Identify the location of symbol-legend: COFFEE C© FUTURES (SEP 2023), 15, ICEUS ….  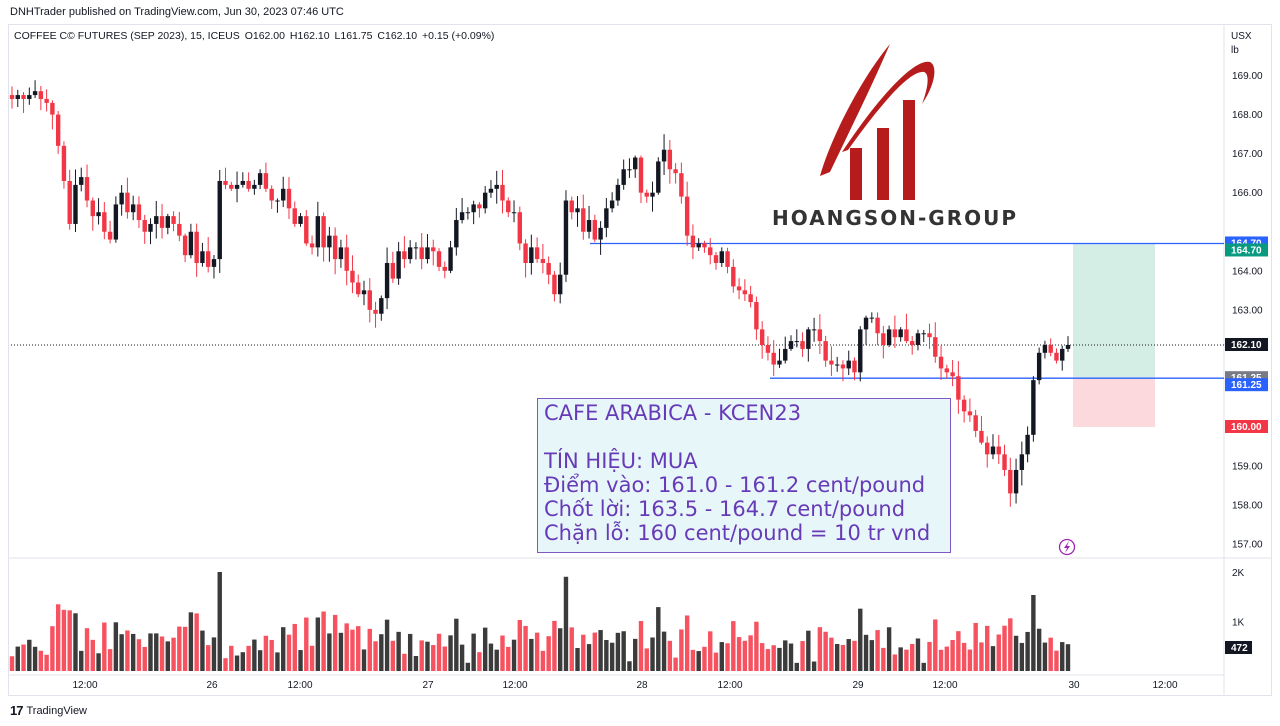
(255, 36).